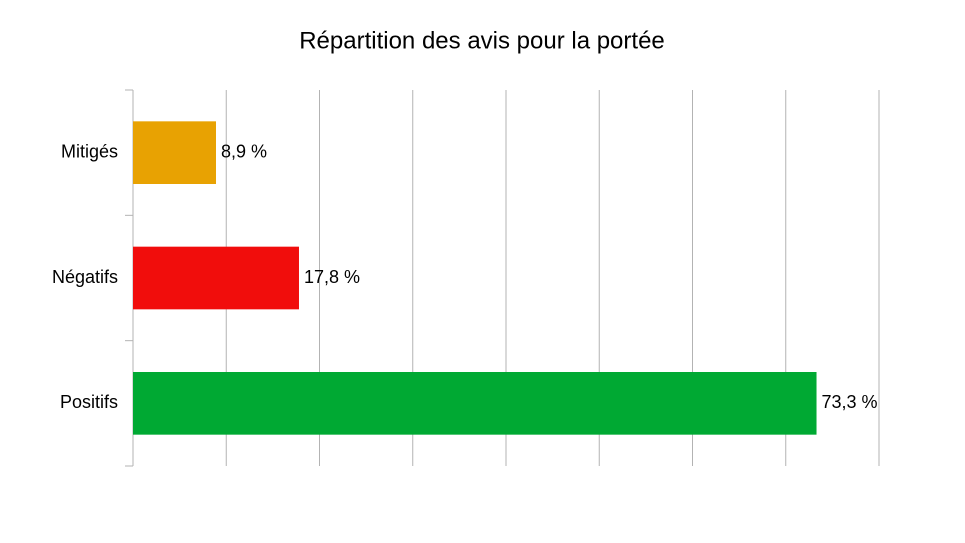  What do you see at coordinates (85, 277) in the screenshot?
I see `y-tick-label: Négatifs` at bounding box center [85, 277].